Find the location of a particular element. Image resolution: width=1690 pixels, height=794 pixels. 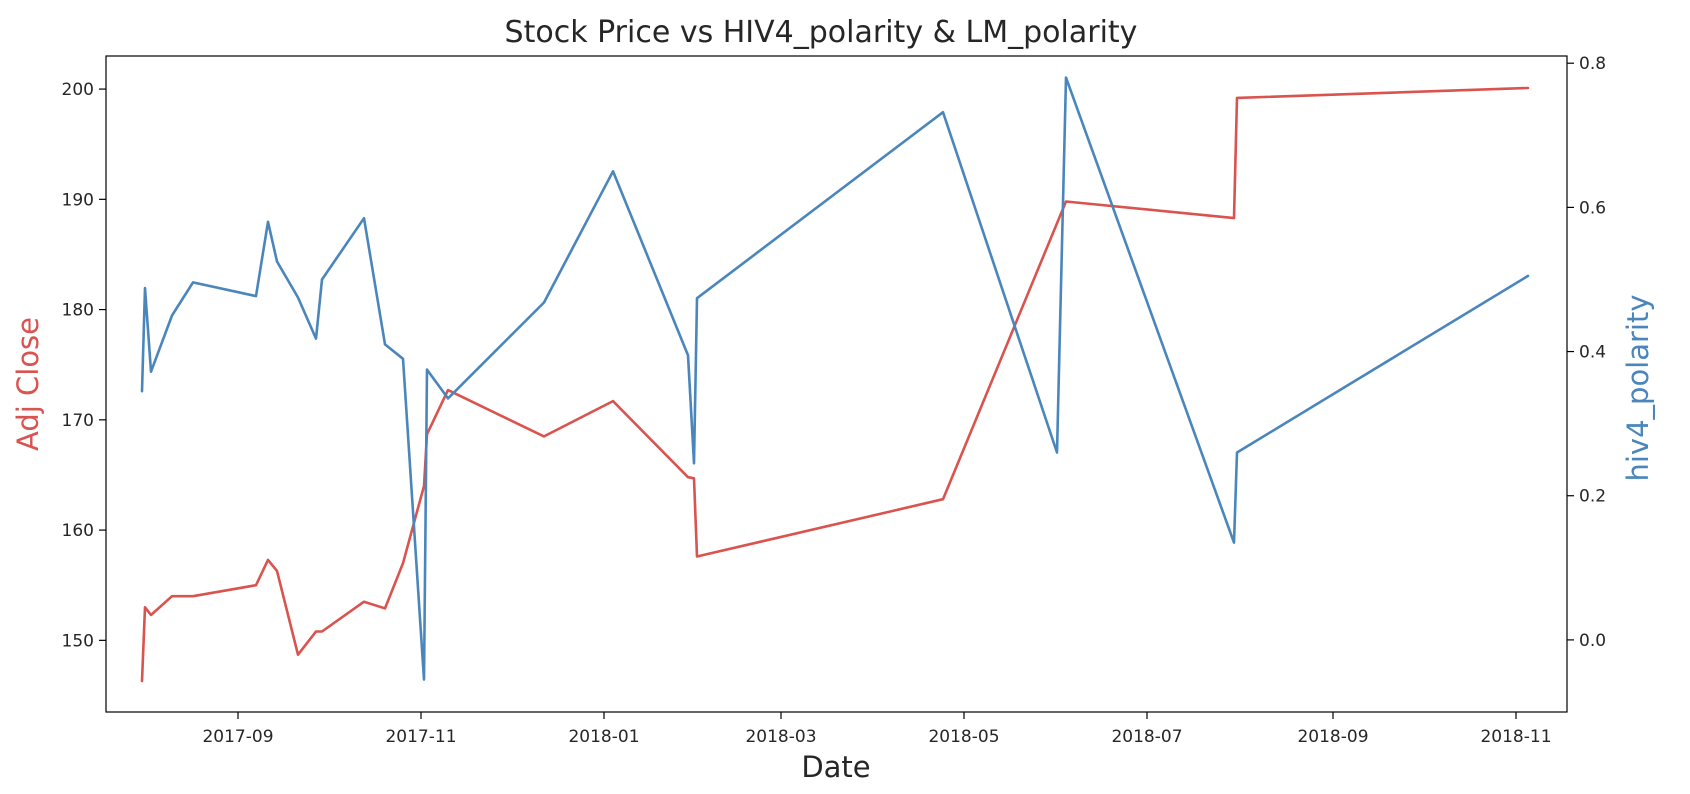

y-axis-label-right: hiv4_polarity is located at coordinates (1638, 387).